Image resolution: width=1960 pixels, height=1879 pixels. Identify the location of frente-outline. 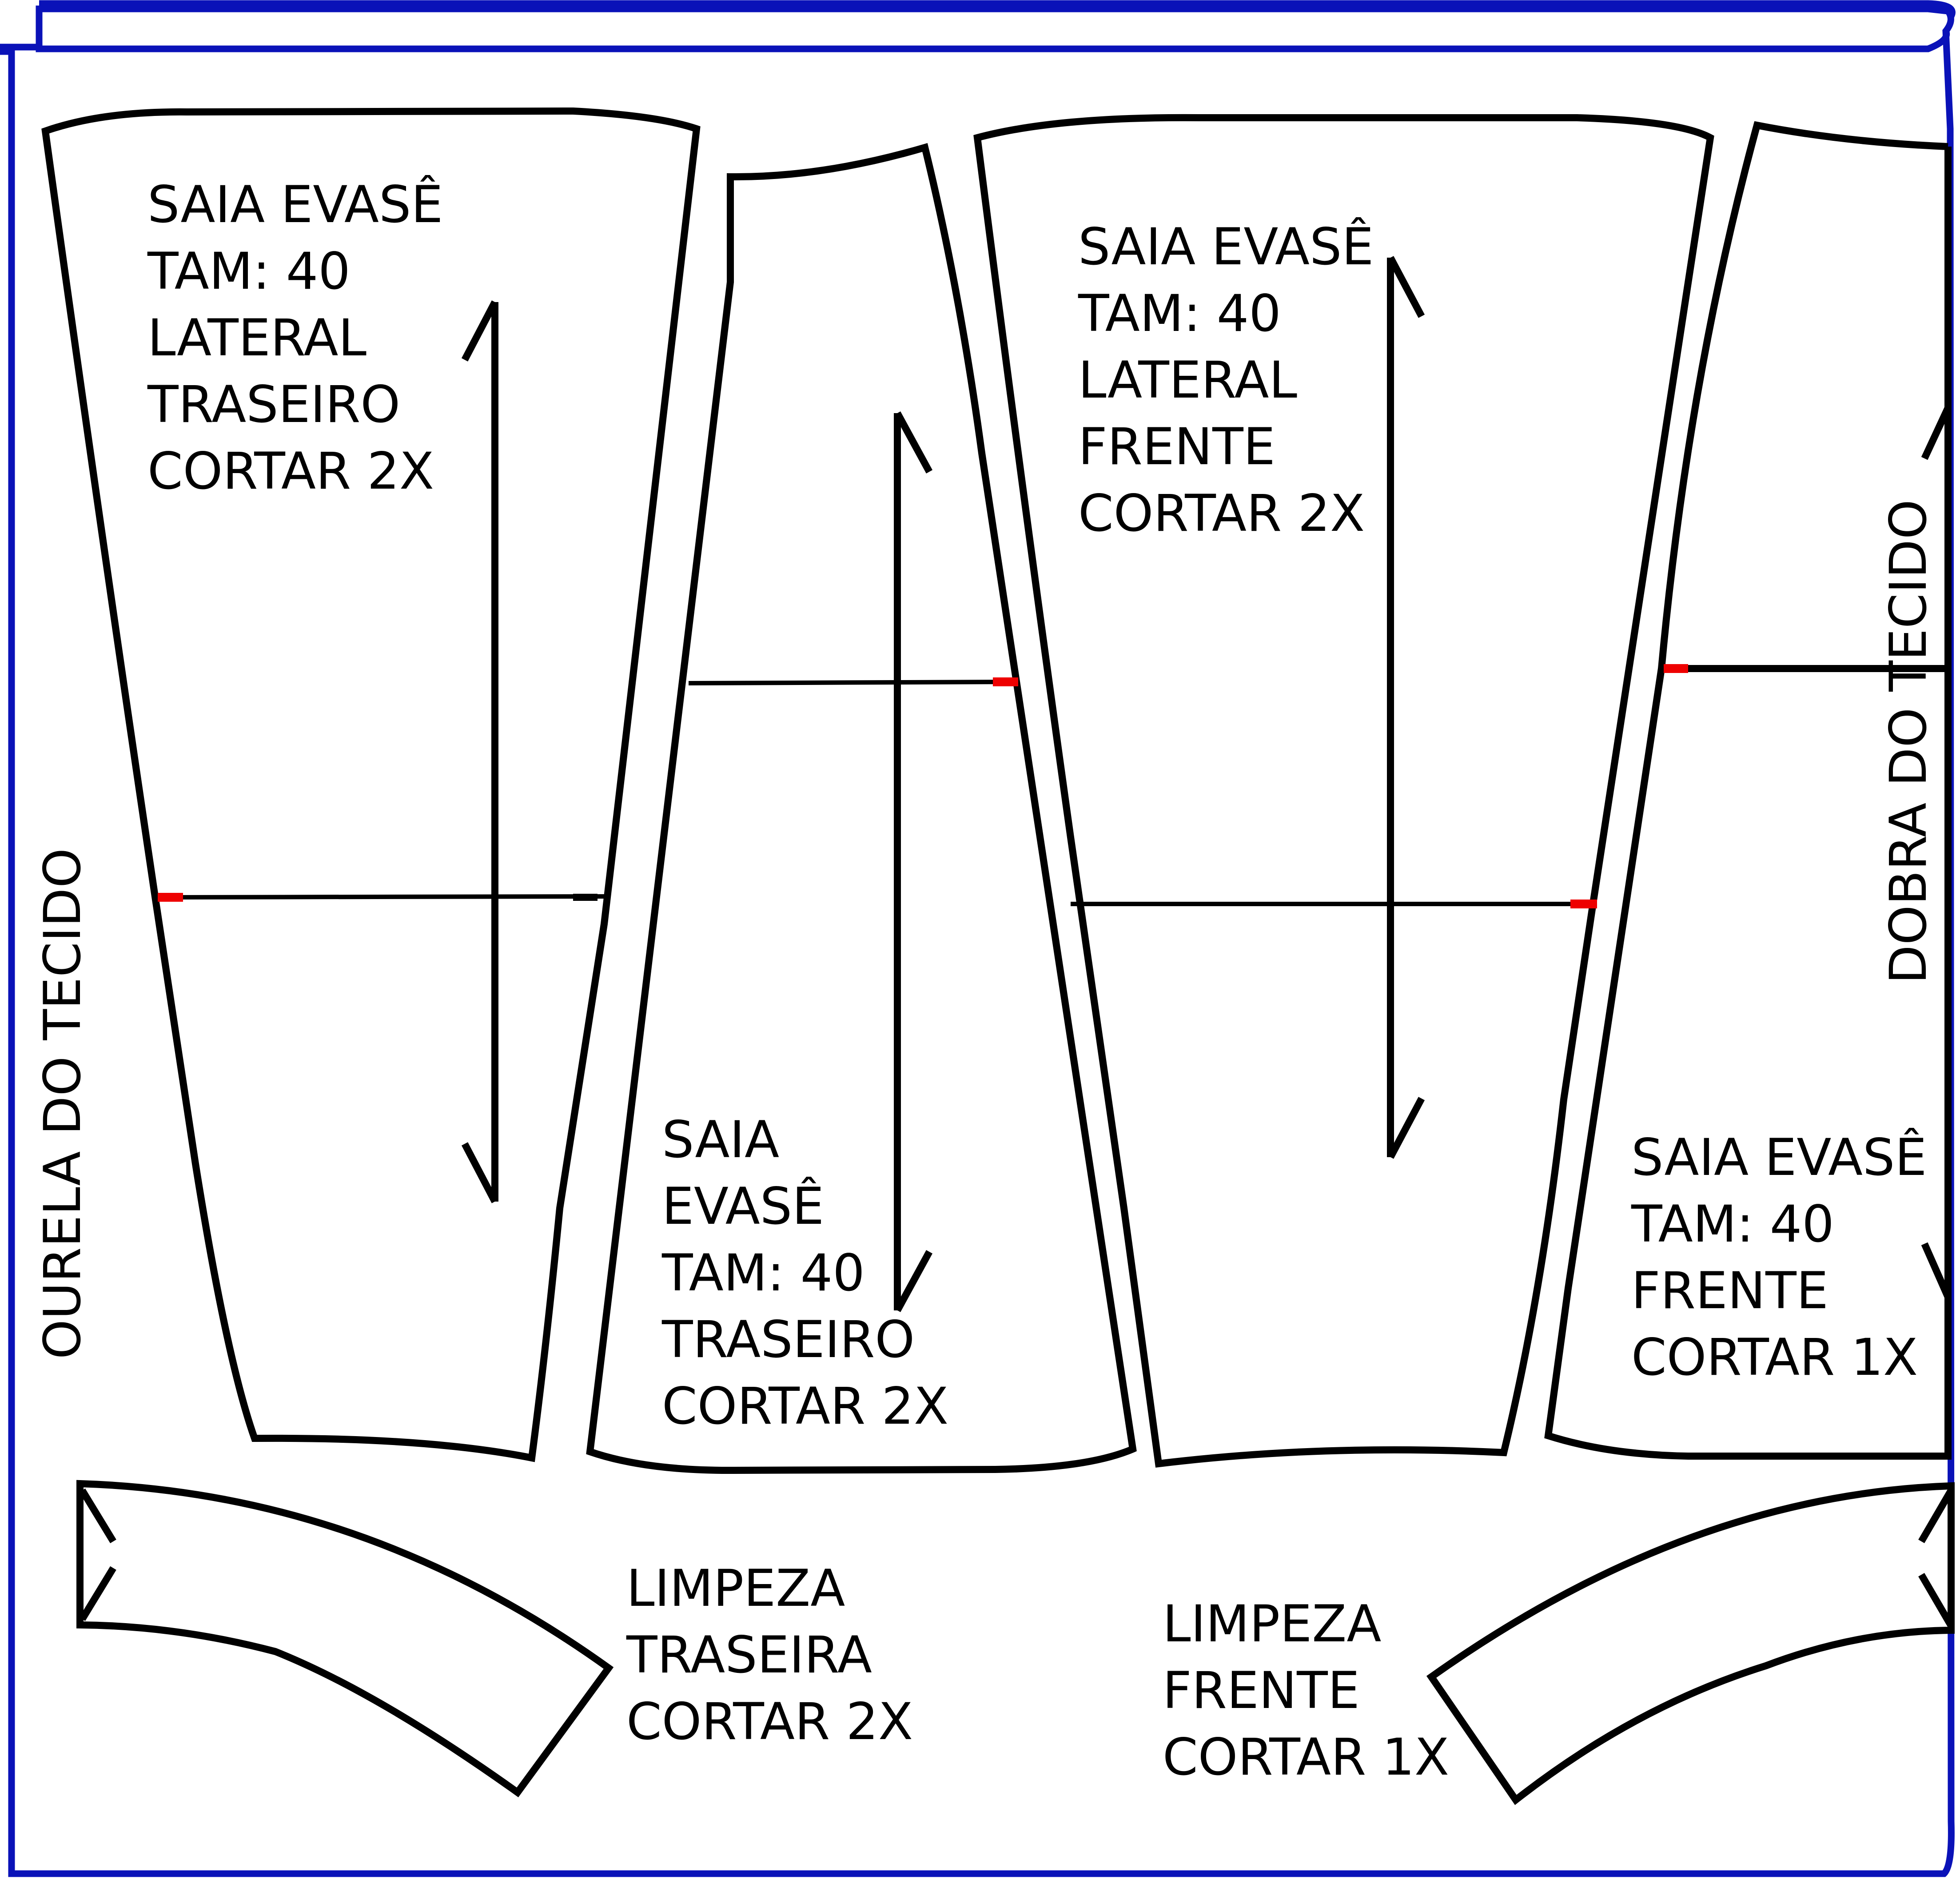
(1748, 790).